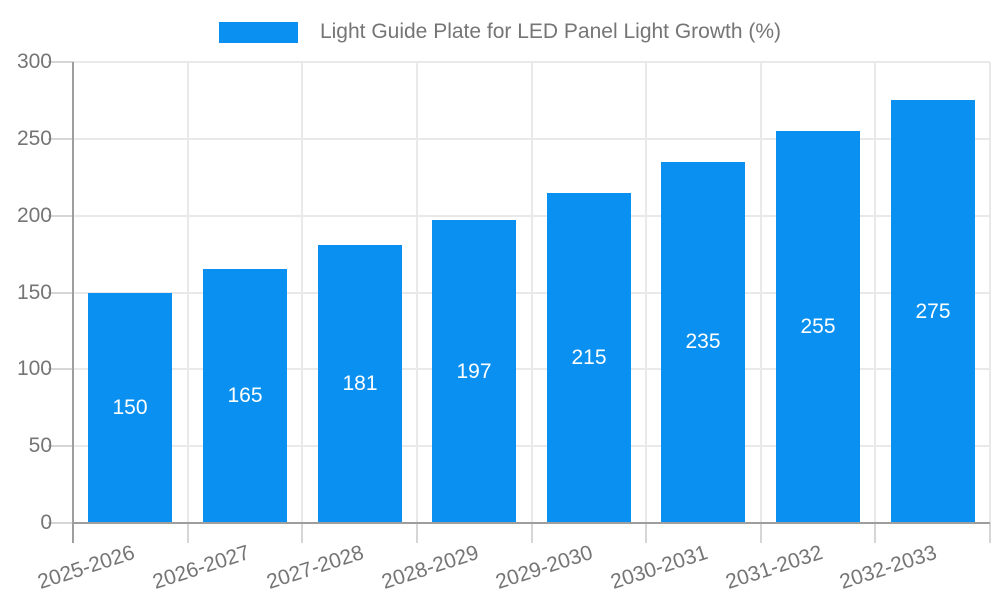  Describe the element at coordinates (34, 61) in the screenshot. I see `y-axis-label: 300` at that location.